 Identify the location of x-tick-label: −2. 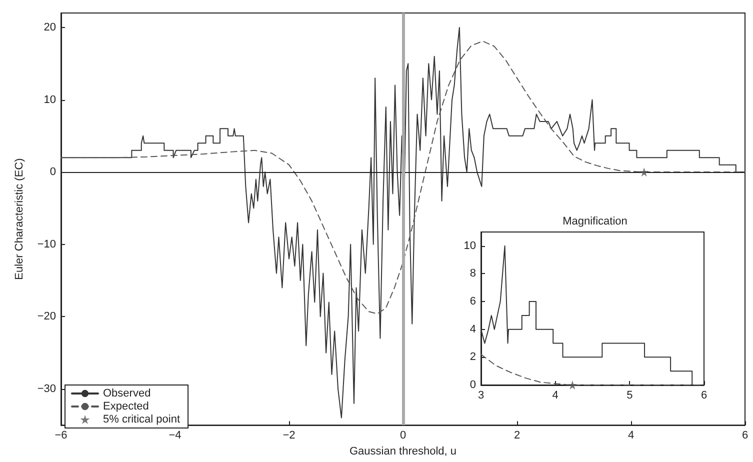
(289, 436).